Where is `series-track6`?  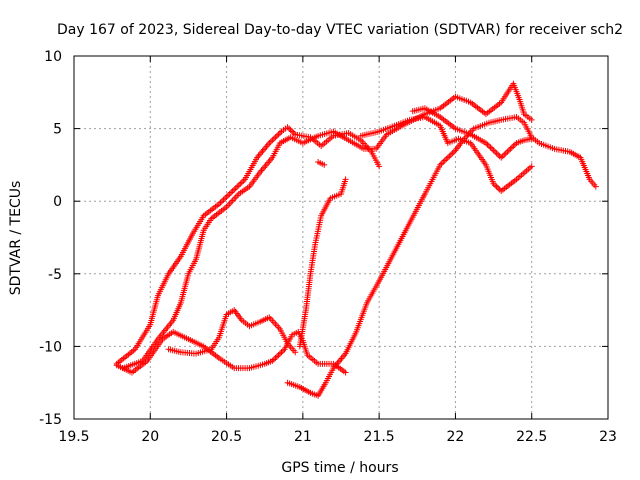
series-track6 is located at coordinates (322, 263).